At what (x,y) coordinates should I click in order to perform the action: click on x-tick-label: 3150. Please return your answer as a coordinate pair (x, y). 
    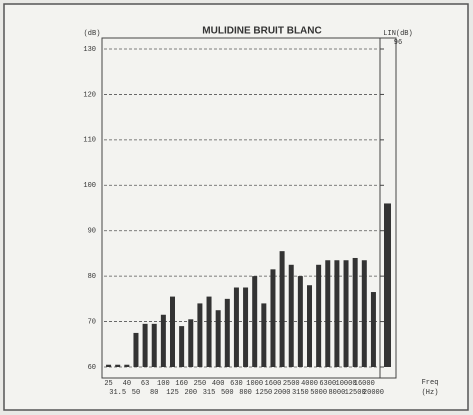
    Looking at the image, I should click on (300, 393).